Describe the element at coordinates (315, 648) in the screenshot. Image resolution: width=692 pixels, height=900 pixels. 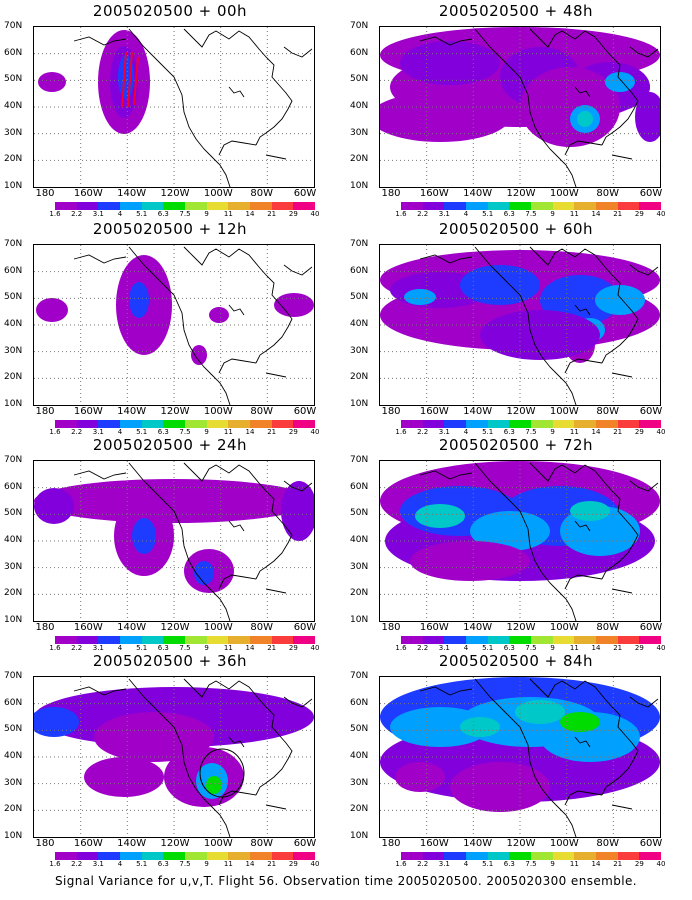
I see `colorbar-label: 40` at that location.